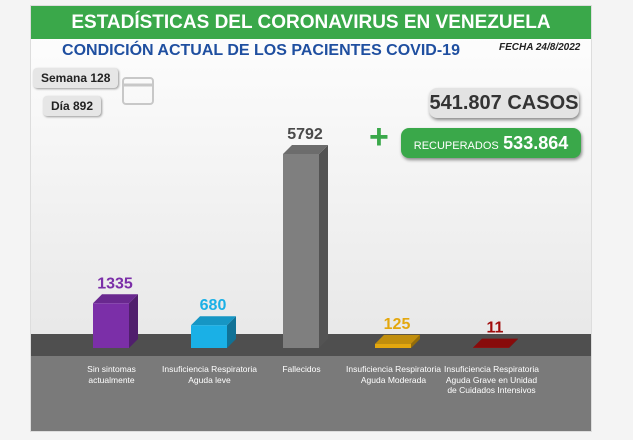 The width and height of the screenshot is (633, 440). What do you see at coordinates (138, 91) in the screenshot?
I see `calendar-icon` at bounding box center [138, 91].